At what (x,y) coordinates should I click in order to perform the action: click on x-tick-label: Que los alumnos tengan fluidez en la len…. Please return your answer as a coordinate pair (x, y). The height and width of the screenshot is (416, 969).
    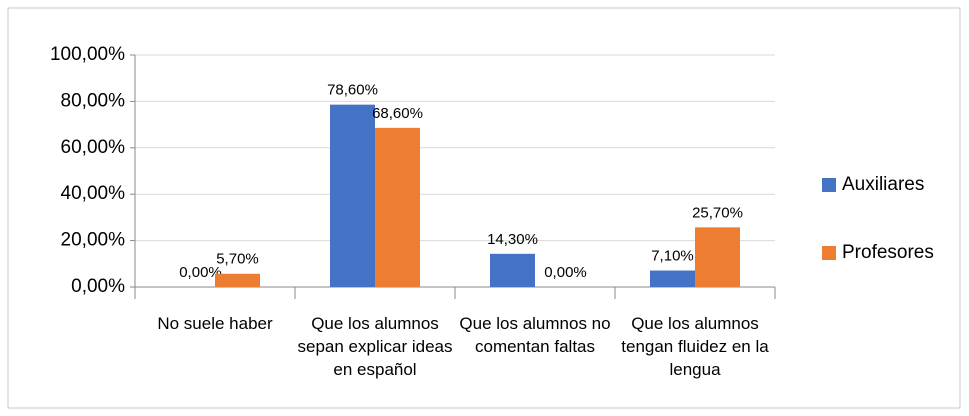
    Looking at the image, I should click on (695, 346).